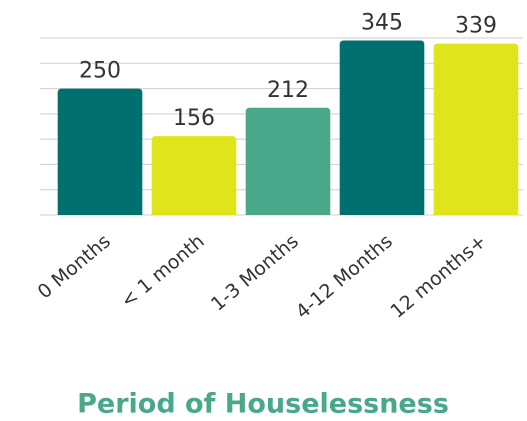 This screenshot has width=527, height=421. I want to click on data-label: 156, so click(194, 118).